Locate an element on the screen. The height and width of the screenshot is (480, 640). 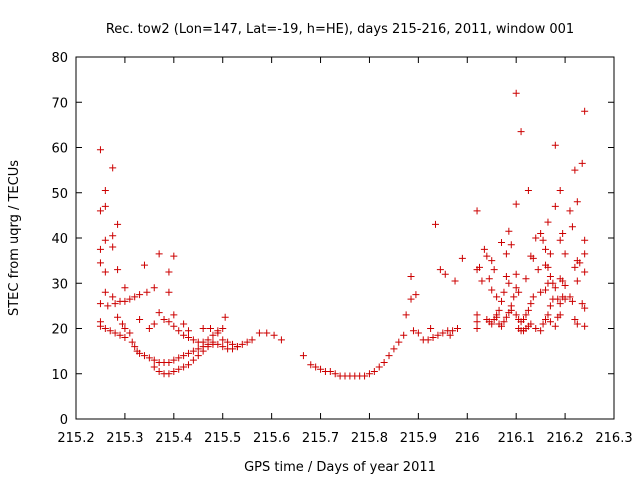
y-tick-label: 10 is located at coordinates (59, 375).